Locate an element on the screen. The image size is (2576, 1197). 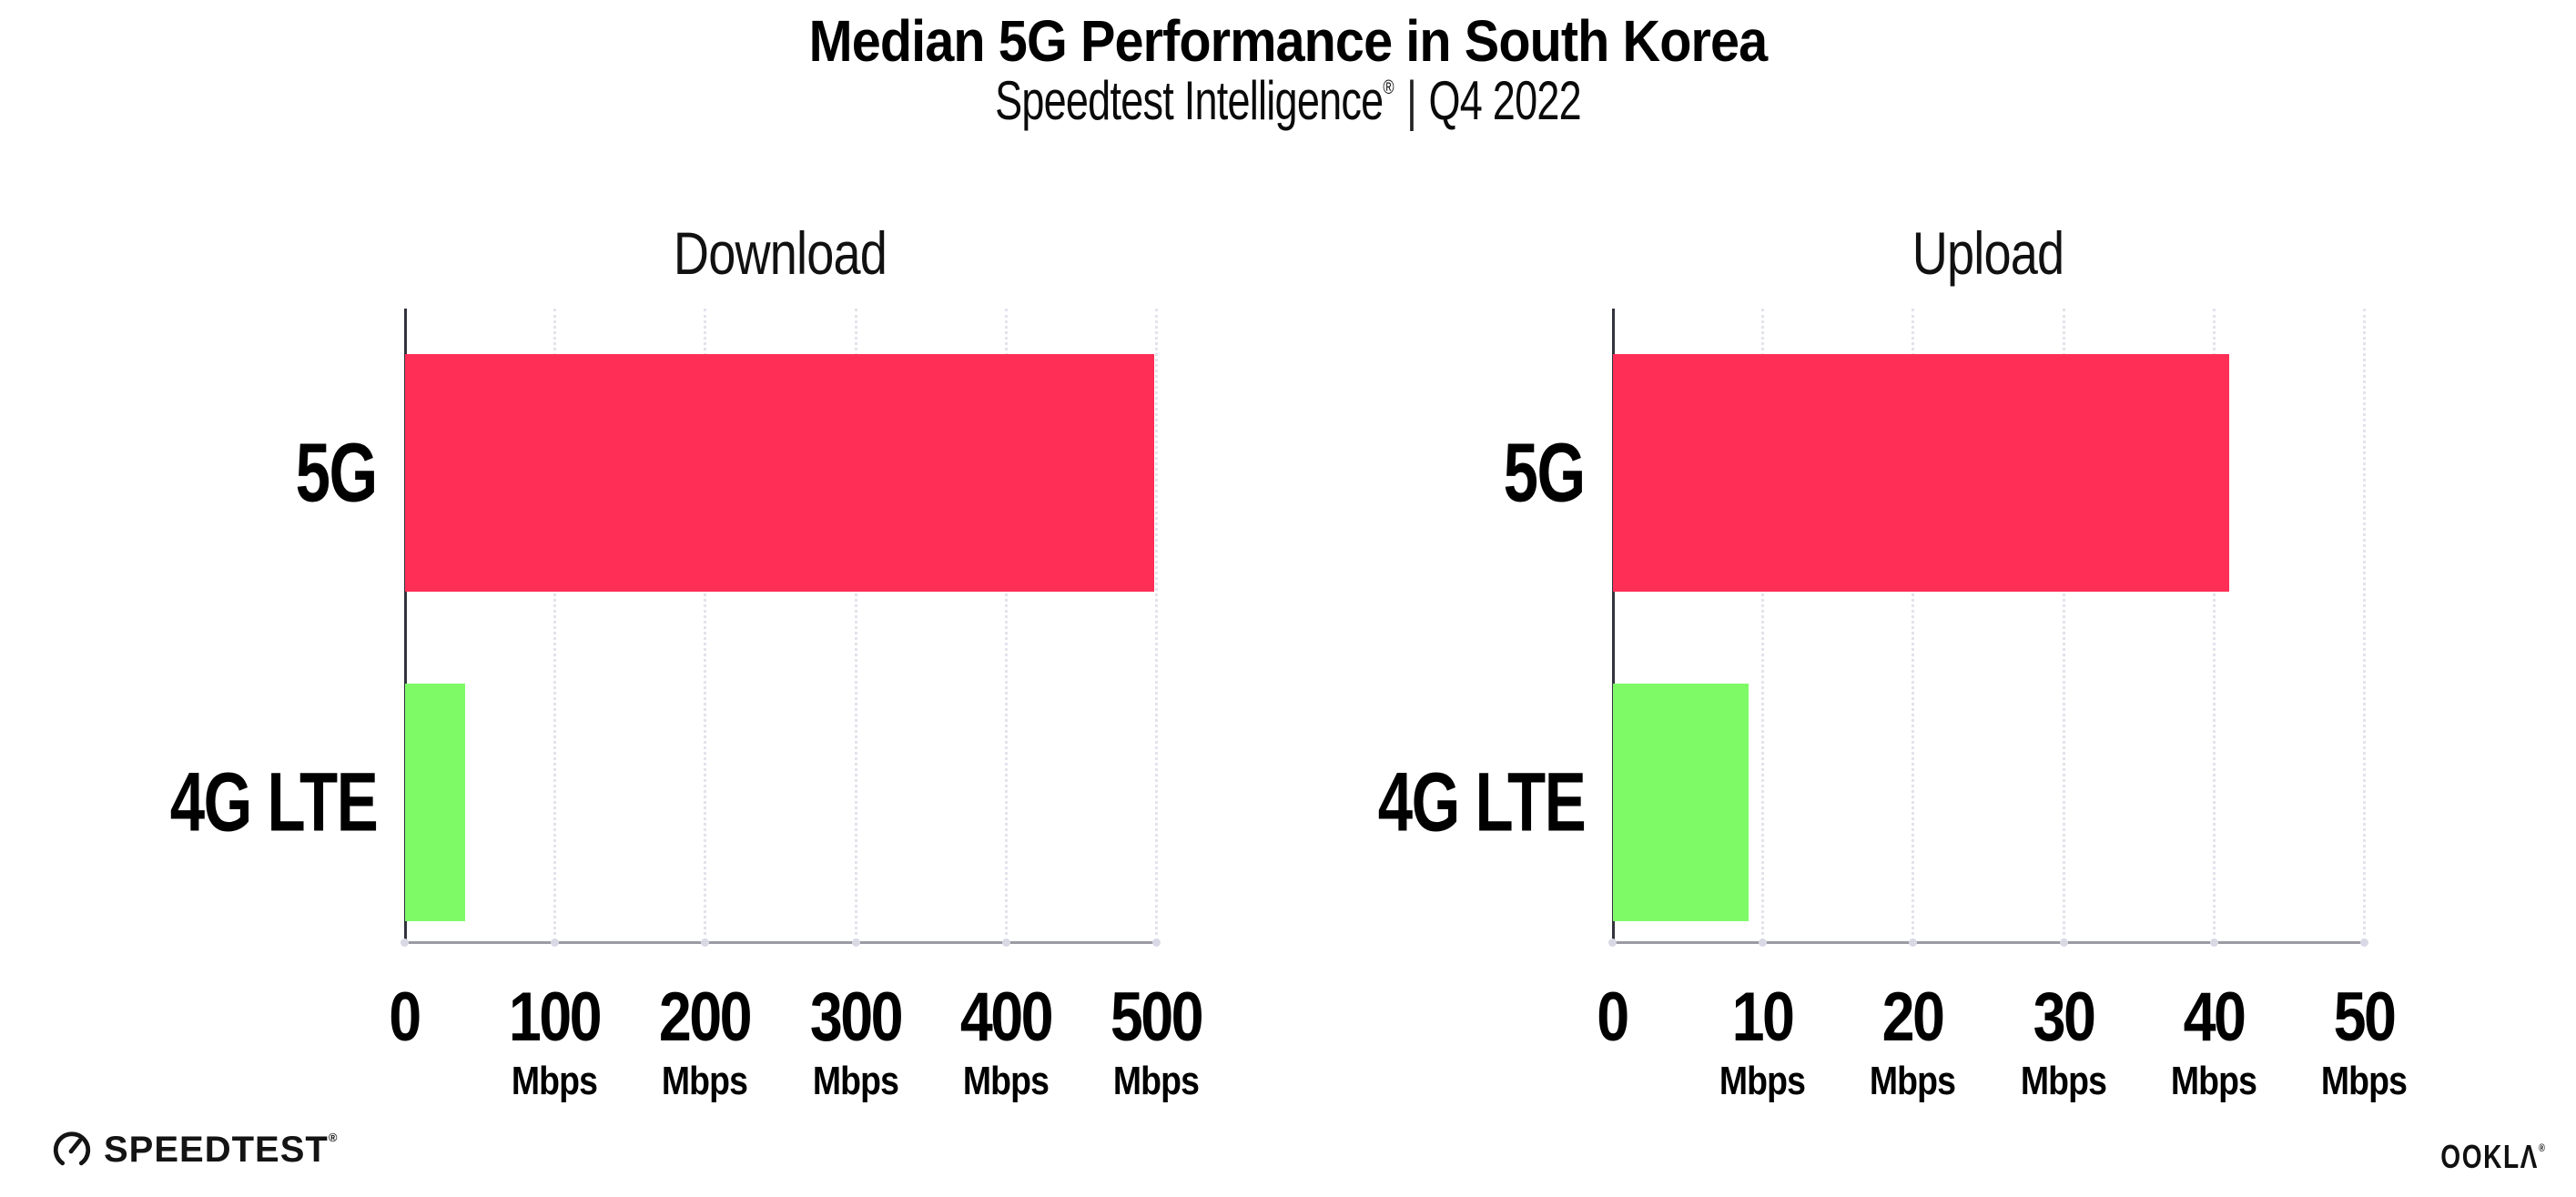
bar-5g-upload is located at coordinates (1921, 473).